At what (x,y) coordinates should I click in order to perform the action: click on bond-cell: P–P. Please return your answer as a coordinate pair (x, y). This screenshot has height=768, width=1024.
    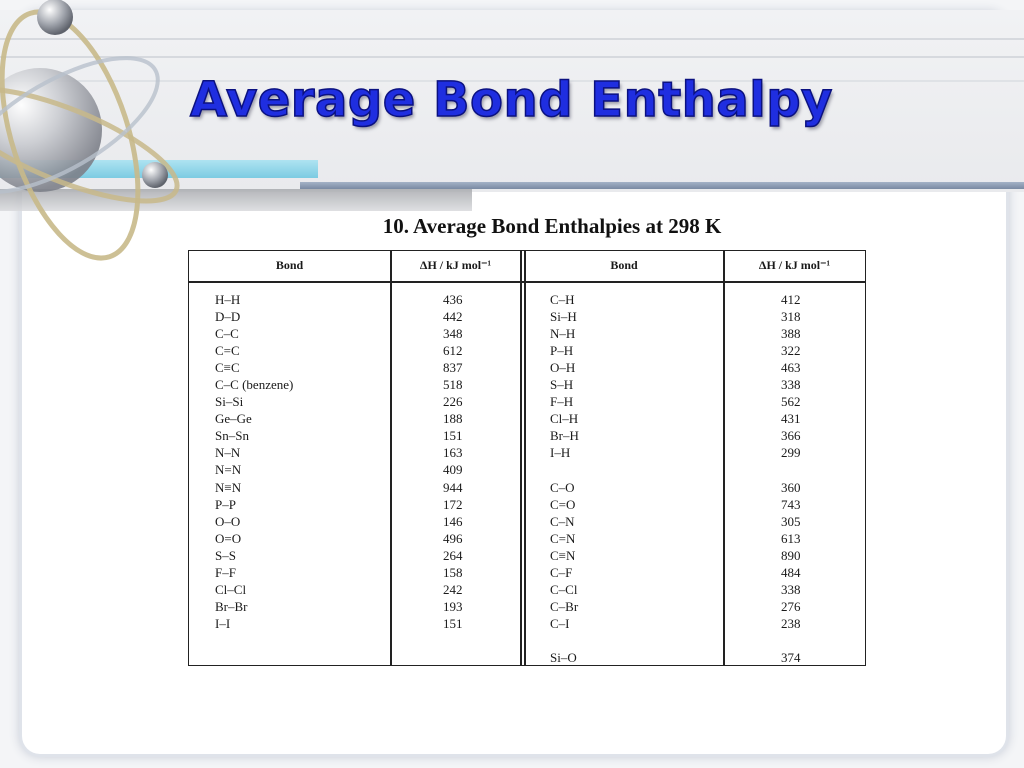
    Looking at the image, I should click on (225, 504).